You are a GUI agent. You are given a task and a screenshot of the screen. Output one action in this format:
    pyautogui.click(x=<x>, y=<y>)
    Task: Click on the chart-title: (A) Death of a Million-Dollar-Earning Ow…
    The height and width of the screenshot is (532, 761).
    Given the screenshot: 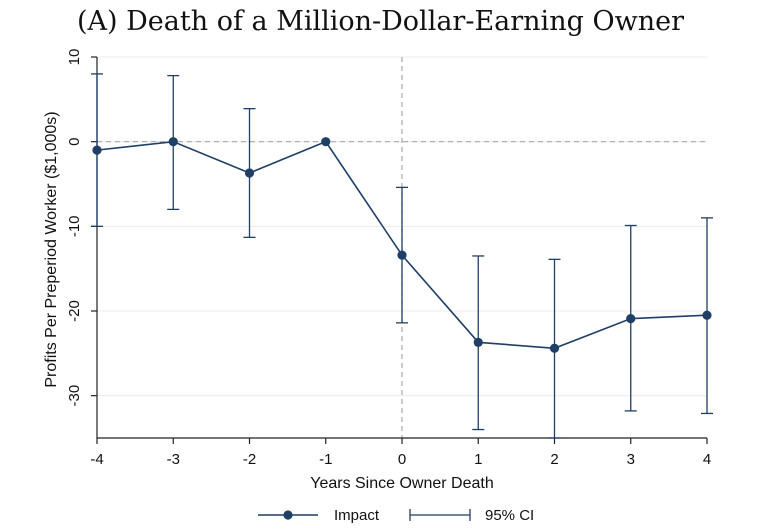 What is the action you would take?
    pyautogui.click(x=380, y=21)
    